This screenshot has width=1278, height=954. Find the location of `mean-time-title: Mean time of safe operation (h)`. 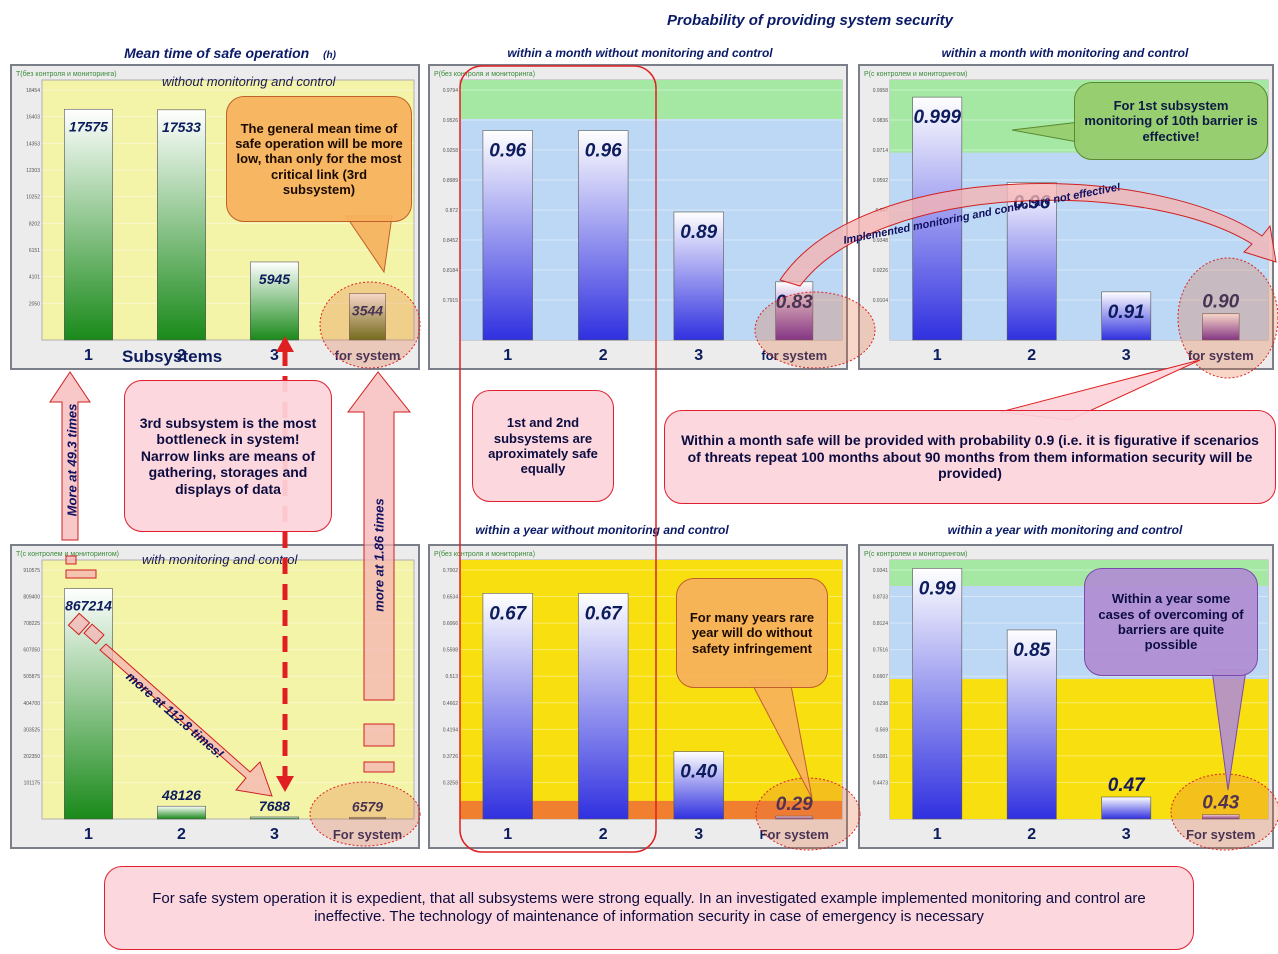

mean-time-title: Mean time of safe operation (h) is located at coordinates (230, 53).